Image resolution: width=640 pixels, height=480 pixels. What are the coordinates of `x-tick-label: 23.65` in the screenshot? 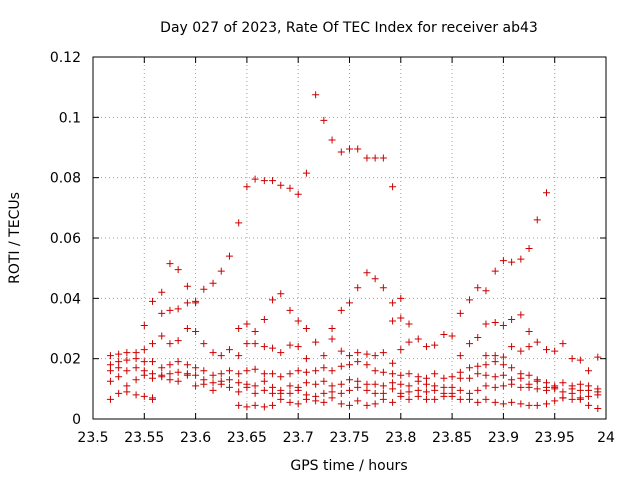 It's located at (247, 438).